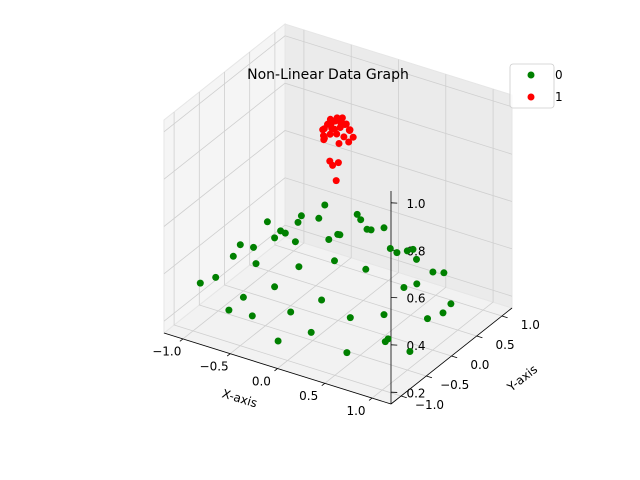 The image size is (640, 480). What do you see at coordinates (479, 365) in the screenshot?
I see `y-tick-label: 0.0` at bounding box center [479, 365].